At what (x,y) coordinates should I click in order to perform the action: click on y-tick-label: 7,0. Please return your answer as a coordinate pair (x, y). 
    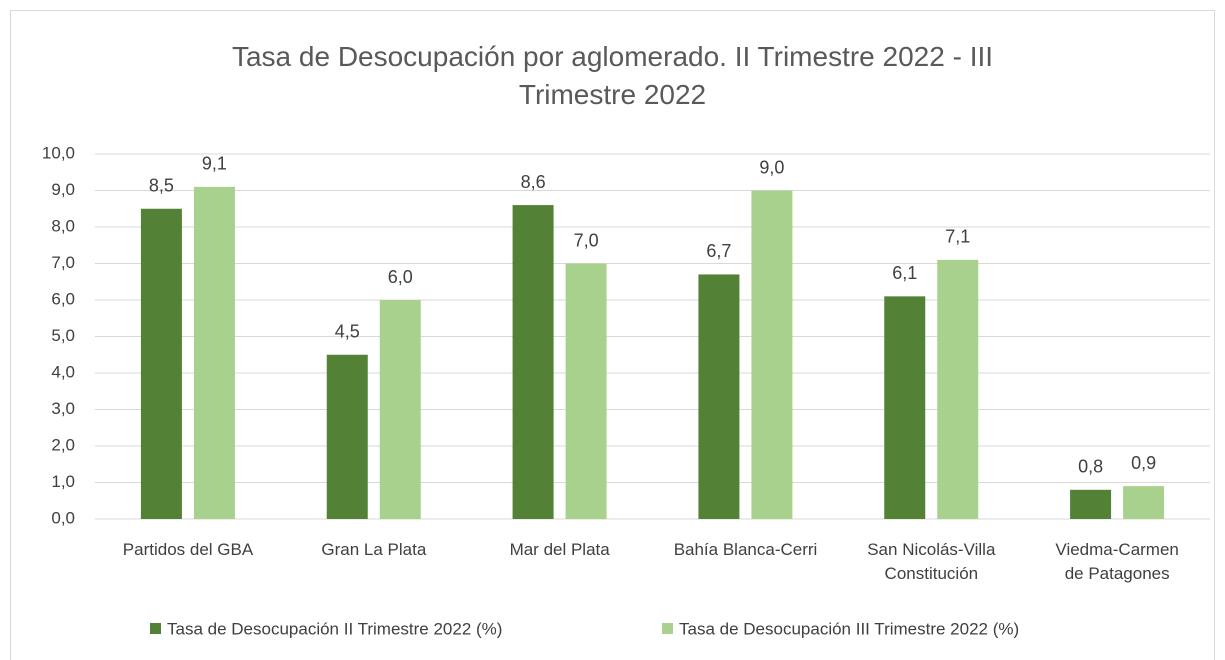
    Looking at the image, I should click on (63, 262).